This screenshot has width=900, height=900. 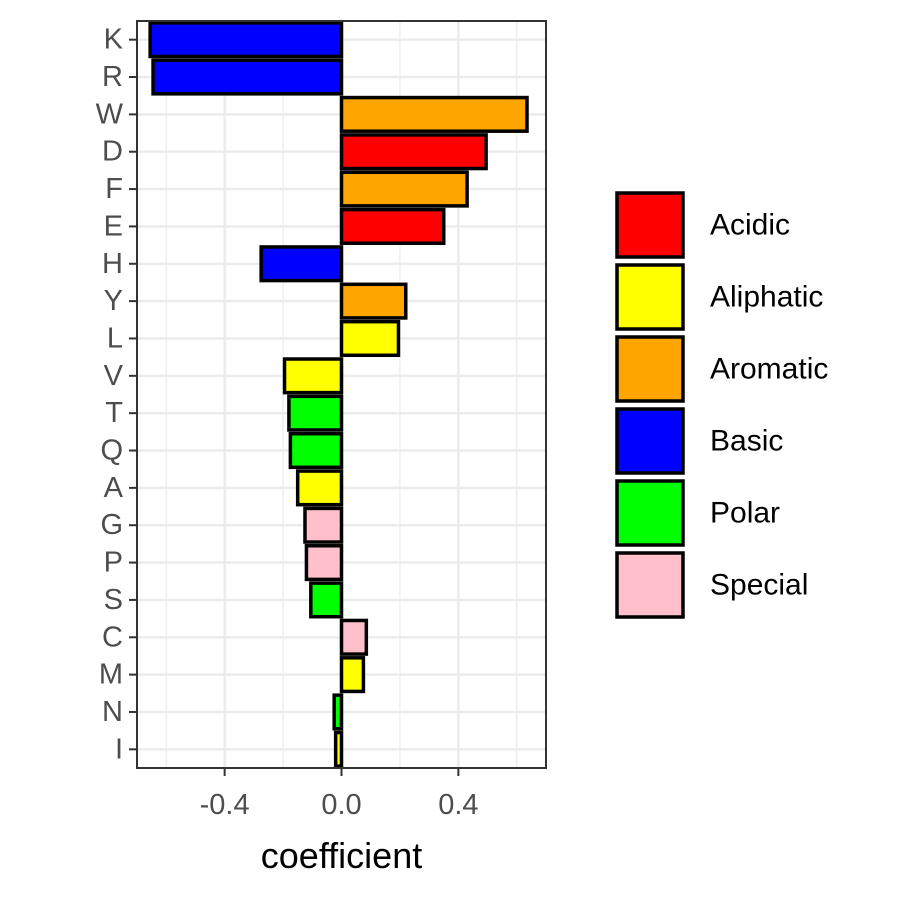 What do you see at coordinates (111, 675) in the screenshot?
I see `y-tick-label: M` at bounding box center [111, 675].